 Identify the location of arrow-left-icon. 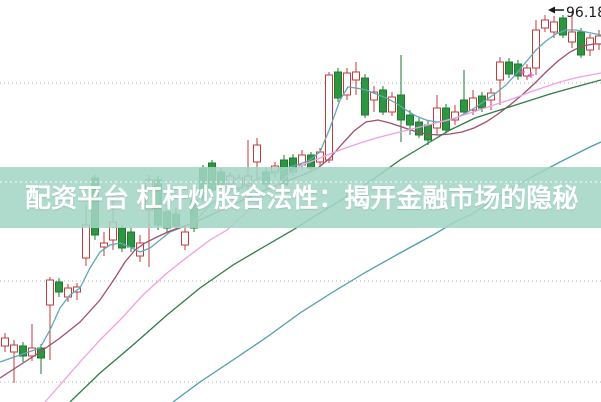
(551, 10).